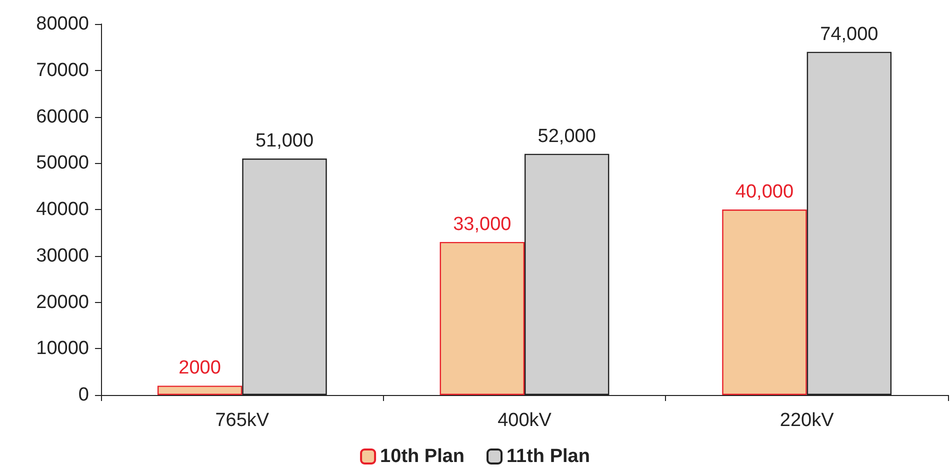 Image resolution: width=950 pixels, height=471 pixels. What do you see at coordinates (525, 420) in the screenshot?
I see `x-tick-label: 400kV` at bounding box center [525, 420].